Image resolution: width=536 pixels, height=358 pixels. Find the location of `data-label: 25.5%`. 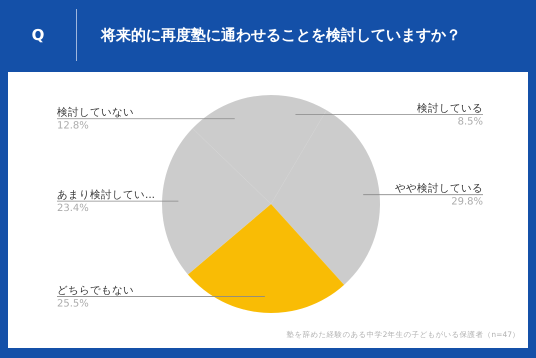

data-label: 25.5% is located at coordinates (73, 304).